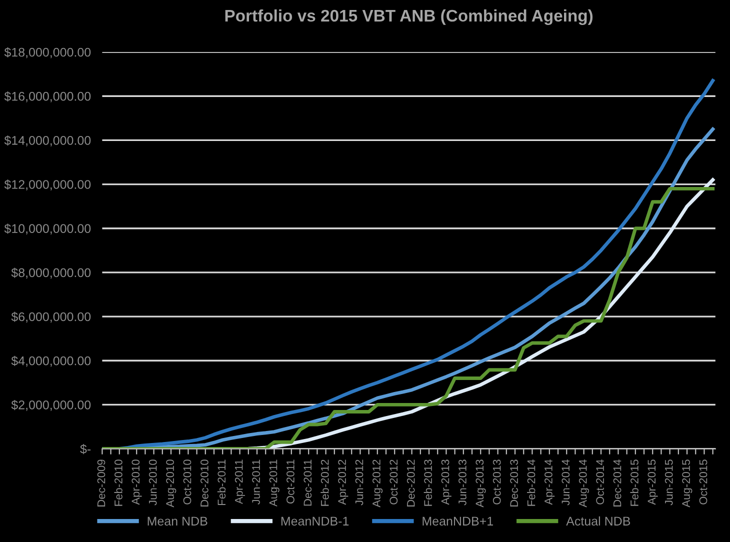  Describe the element at coordinates (496, 482) in the screenshot. I see `x-tick-label: Oct-2013` at that location.